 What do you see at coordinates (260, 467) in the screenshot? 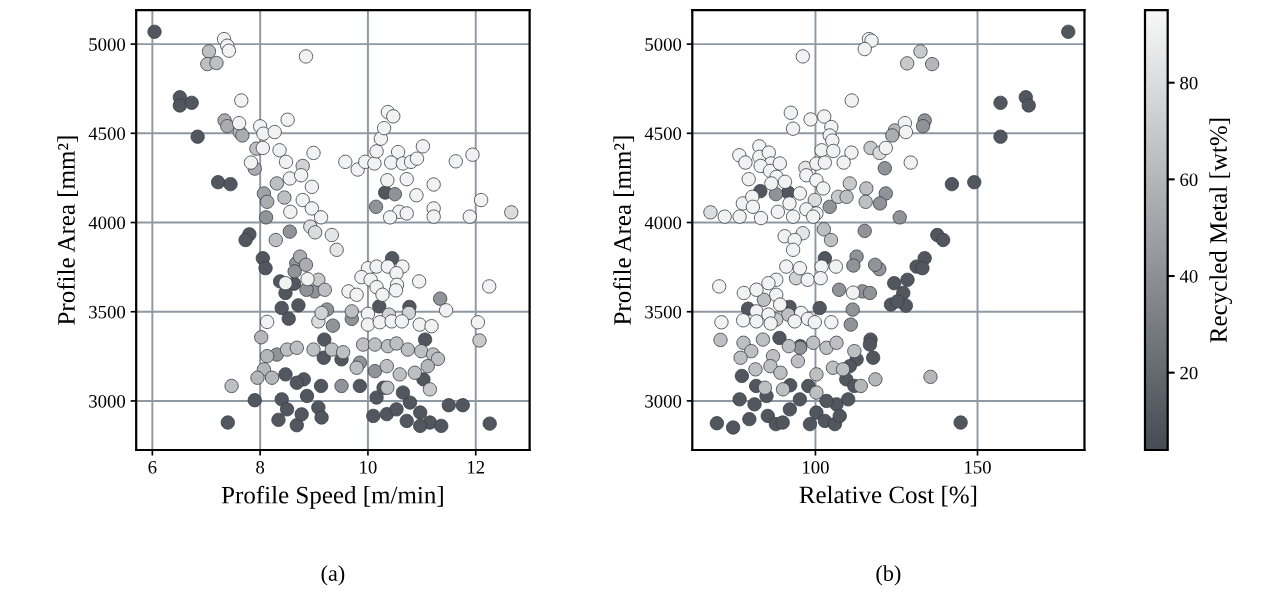
I see `x-tick-label: 8` at bounding box center [260, 467].